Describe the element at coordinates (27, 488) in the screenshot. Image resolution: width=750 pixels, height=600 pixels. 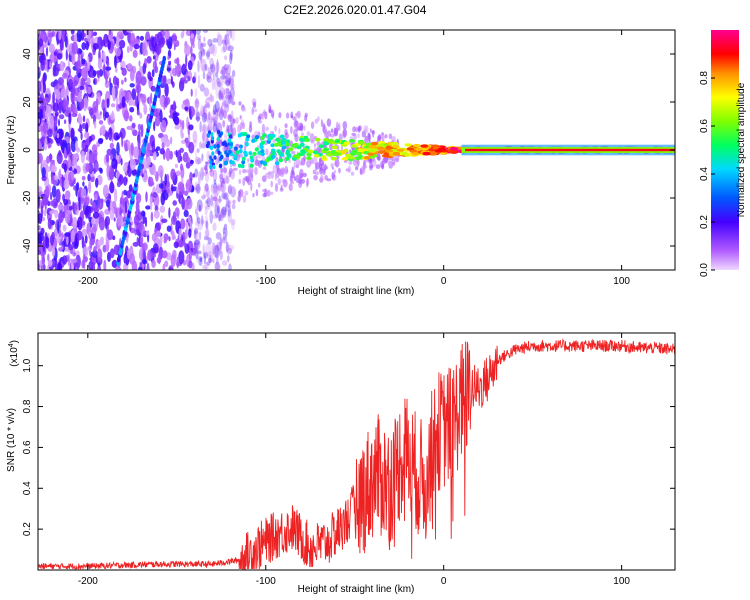
I see `y-tick-label: 0.4` at that location.